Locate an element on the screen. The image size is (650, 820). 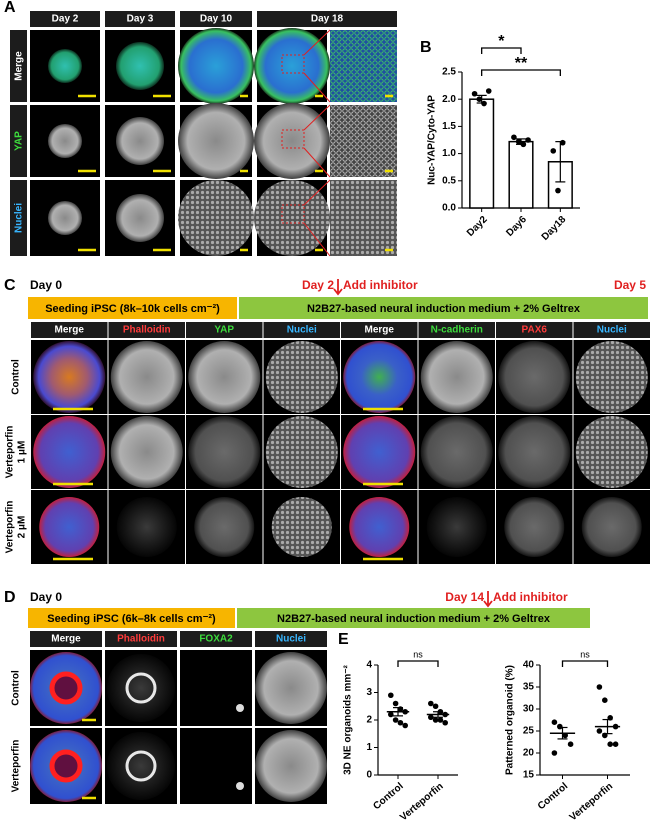
row-header: Merge is located at coordinates (19, 66).